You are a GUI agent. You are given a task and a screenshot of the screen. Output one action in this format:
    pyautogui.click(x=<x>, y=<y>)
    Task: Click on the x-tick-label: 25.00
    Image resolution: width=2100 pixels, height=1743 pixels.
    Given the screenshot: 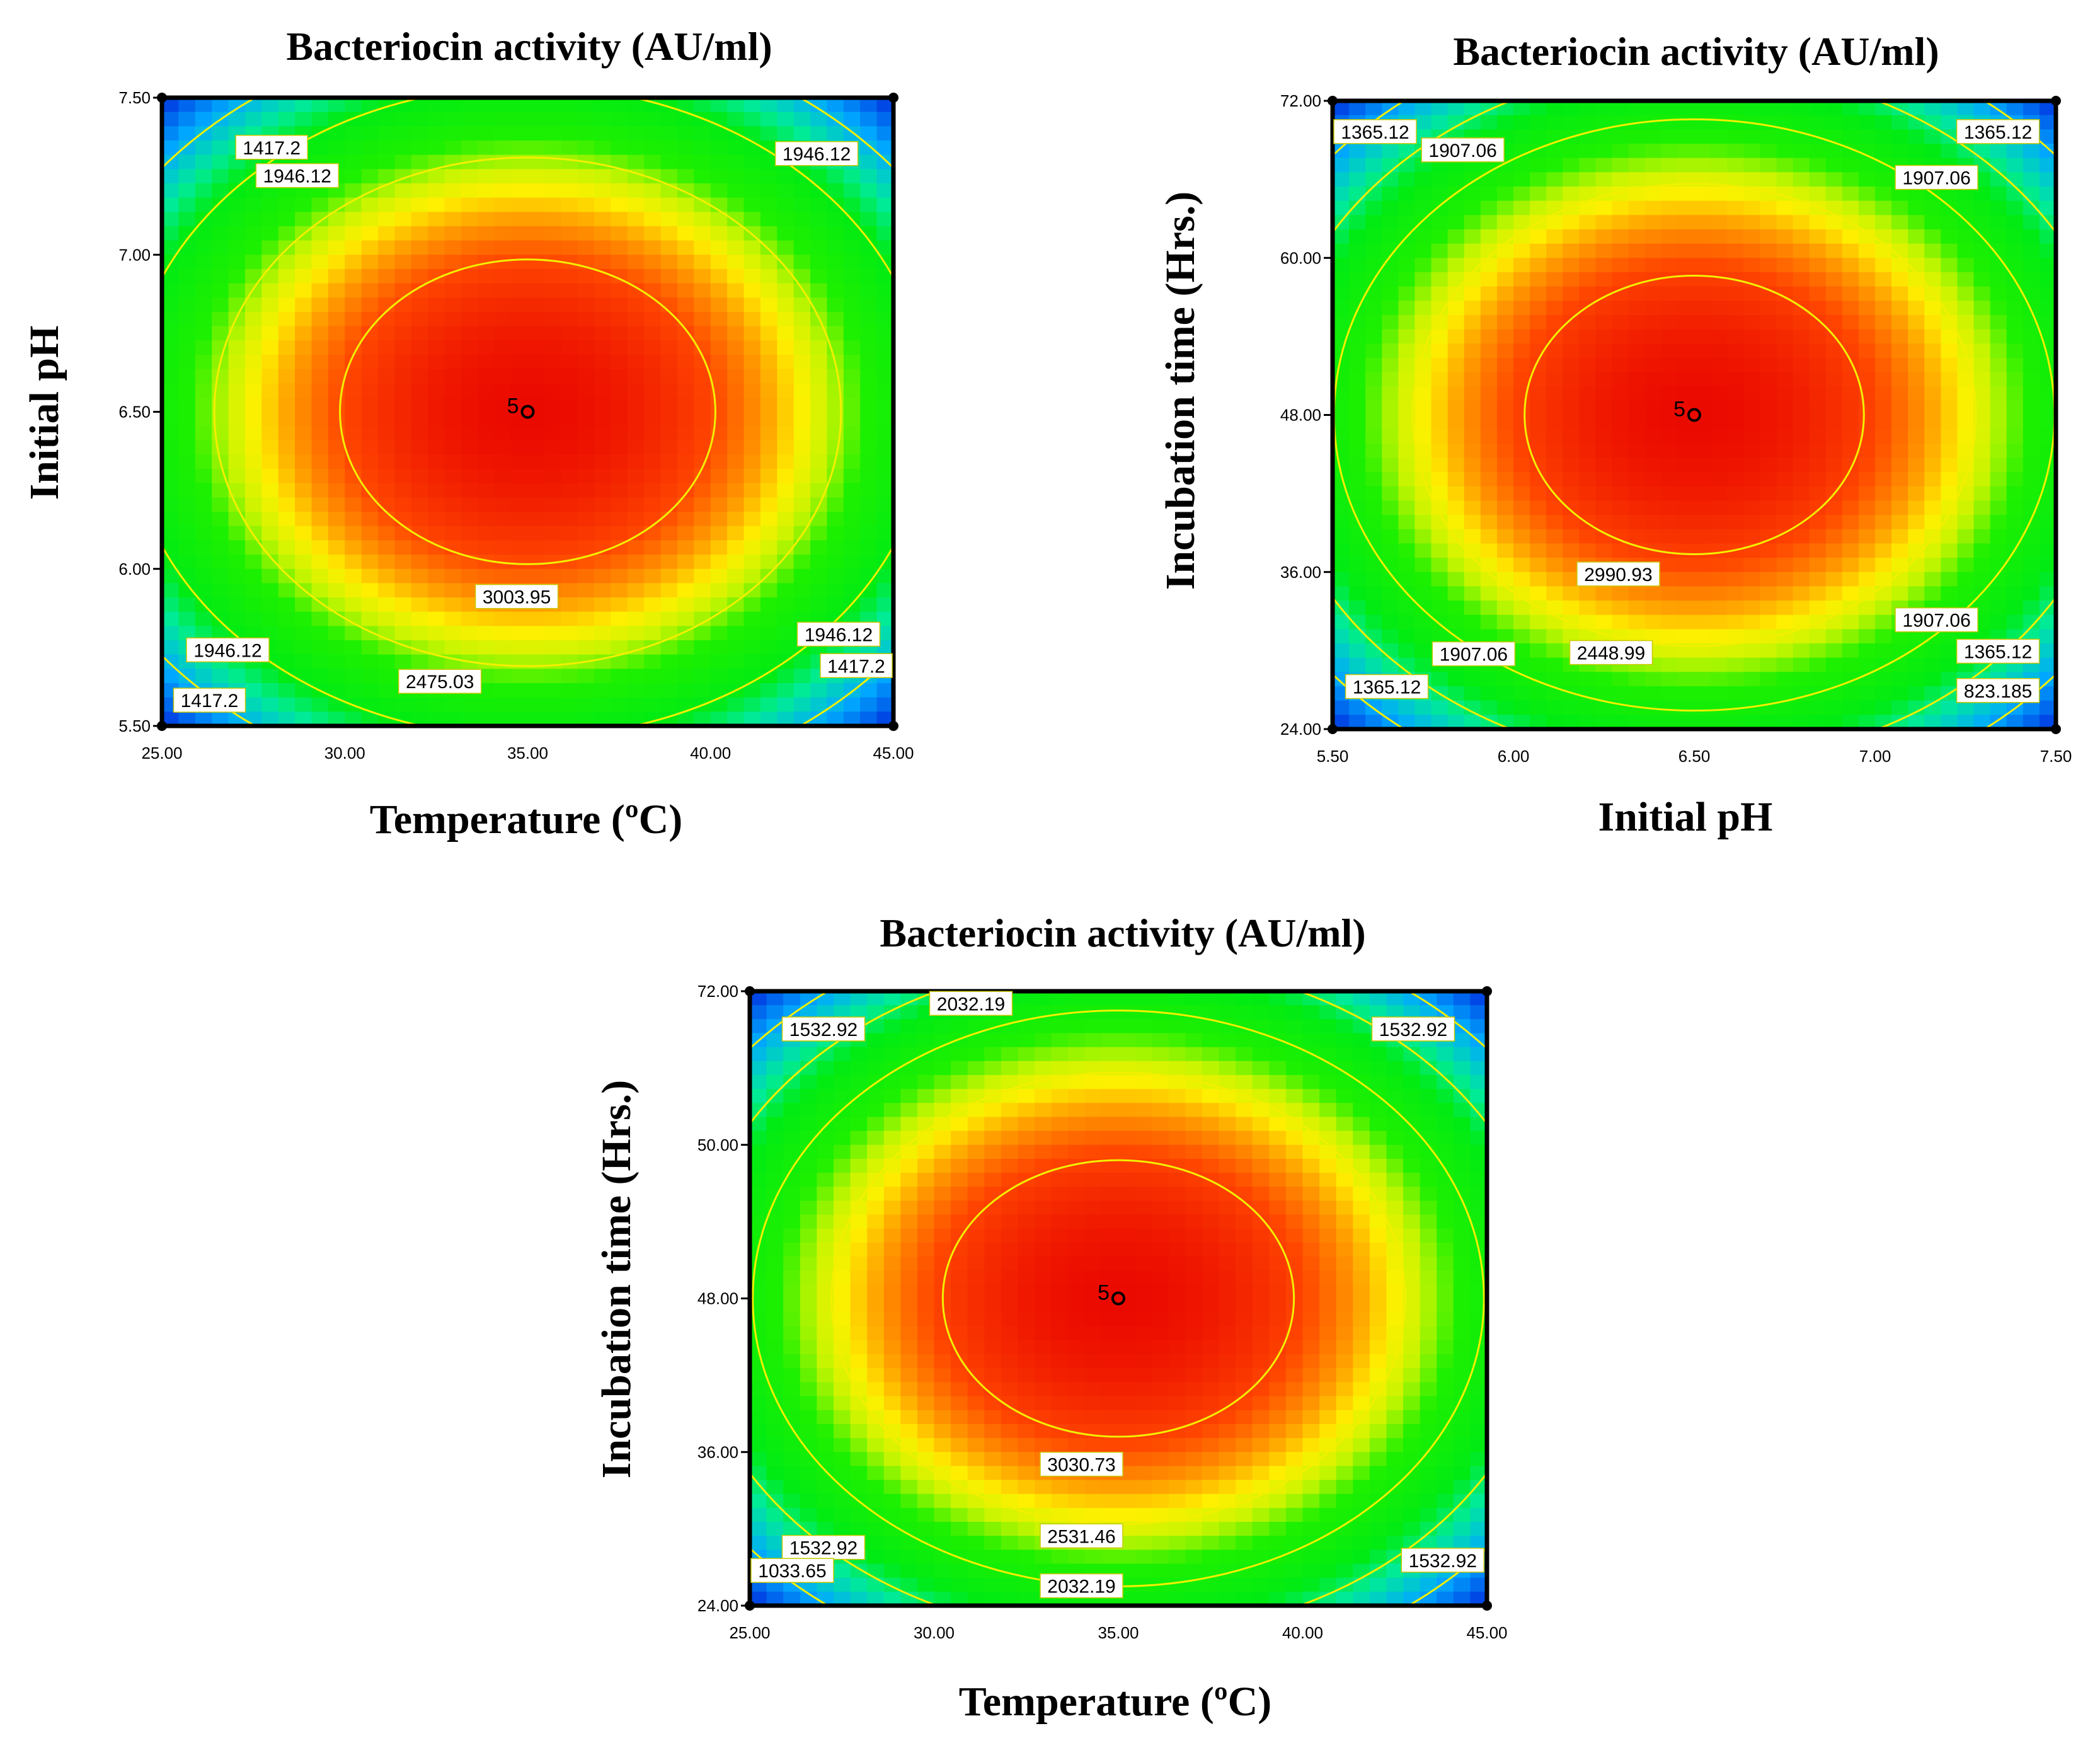 What is the action you would take?
    pyautogui.click(x=161, y=753)
    